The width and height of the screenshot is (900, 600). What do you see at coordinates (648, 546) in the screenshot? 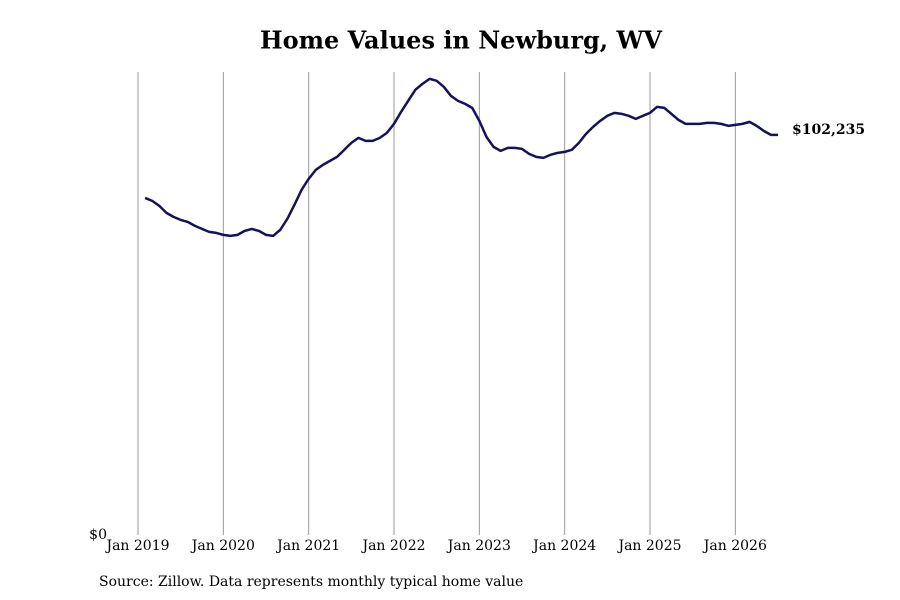
I see `x-tick-label: Jan 2025` at bounding box center [648, 546].